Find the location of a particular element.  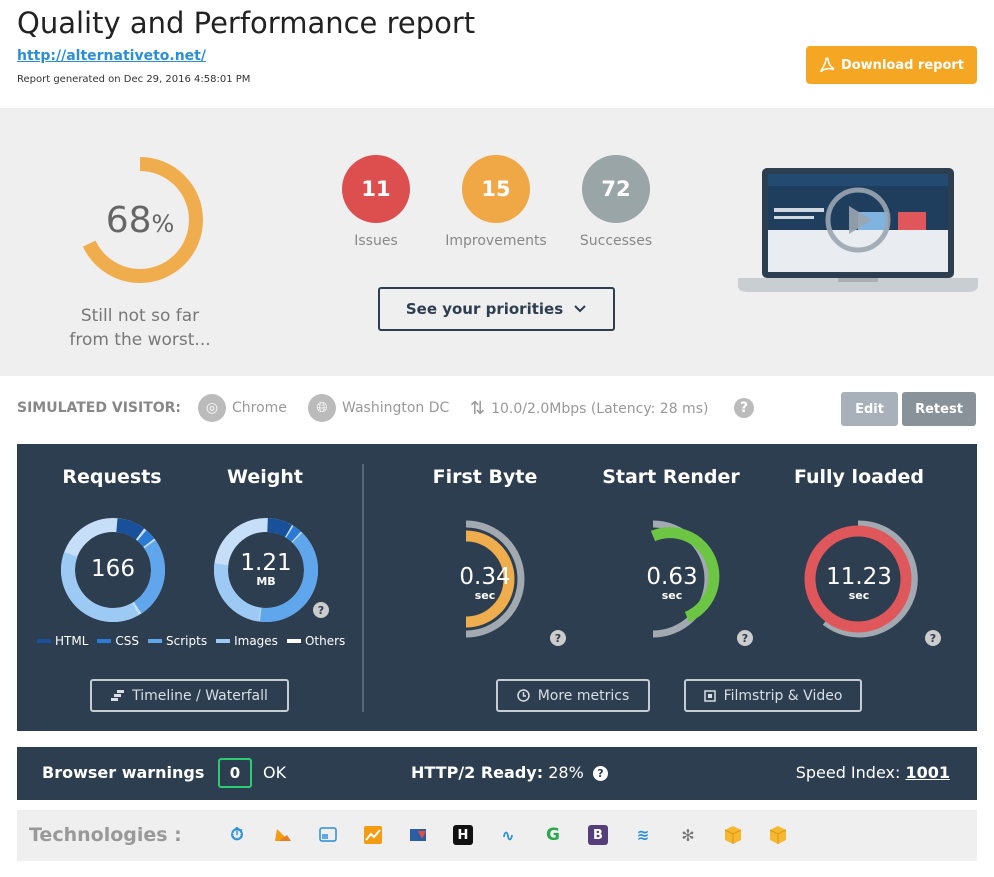

requests-donut is located at coordinates (113, 570).